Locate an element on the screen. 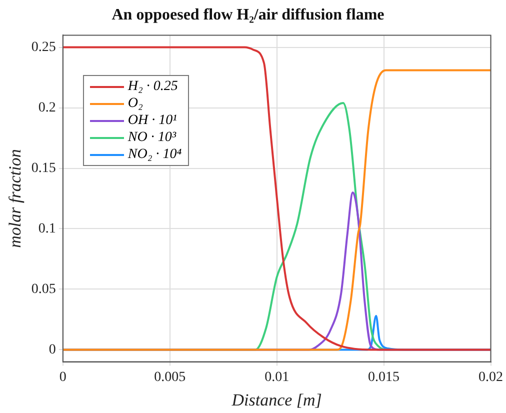 This screenshot has height=413, width=506. x-axis-title: Distance [m] is located at coordinates (276, 400).